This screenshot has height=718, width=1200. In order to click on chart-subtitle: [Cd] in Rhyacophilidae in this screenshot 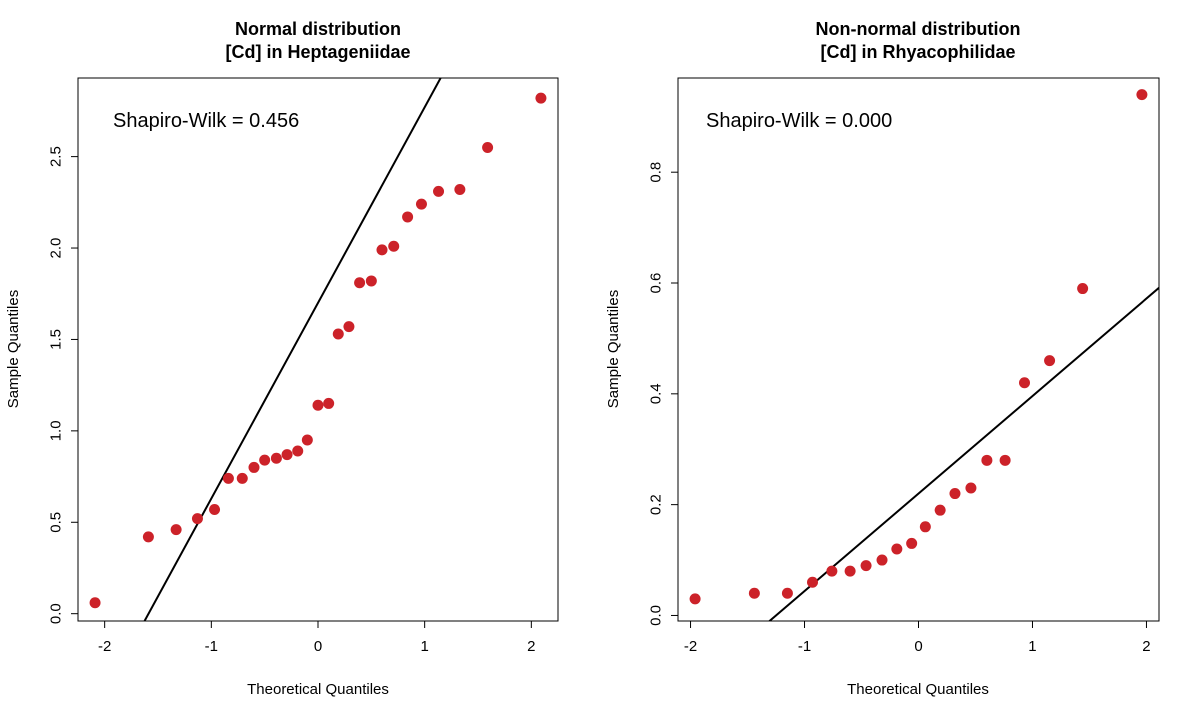, I will do `click(917, 52)`.